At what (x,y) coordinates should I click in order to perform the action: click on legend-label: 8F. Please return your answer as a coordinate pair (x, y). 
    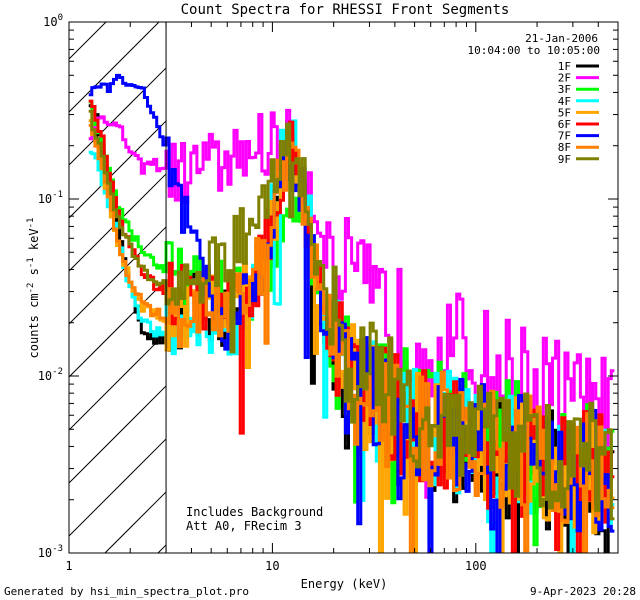
    Looking at the image, I should click on (564, 147).